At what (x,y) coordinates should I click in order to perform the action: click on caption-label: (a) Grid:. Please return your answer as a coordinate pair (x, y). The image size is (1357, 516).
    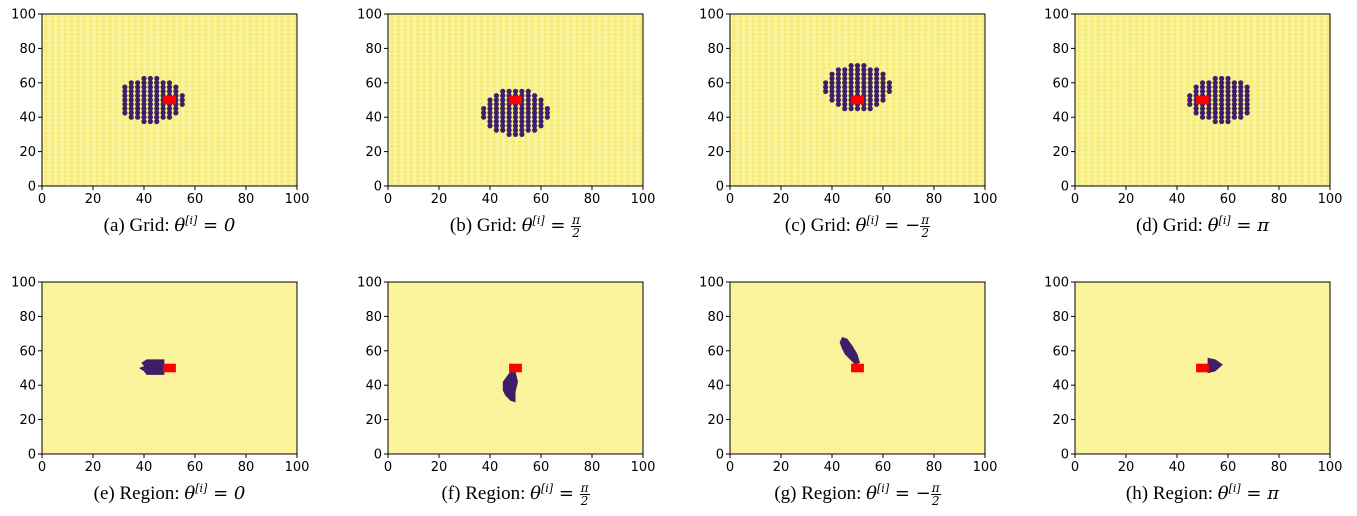
    Looking at the image, I should click on (139, 225).